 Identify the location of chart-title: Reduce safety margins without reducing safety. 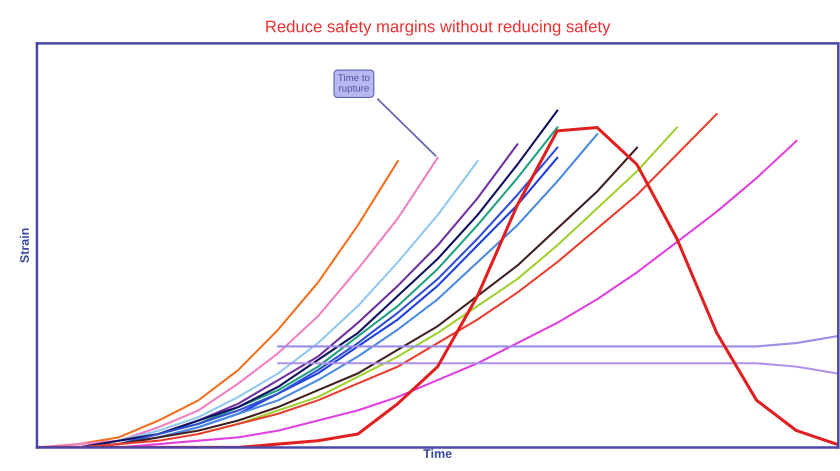
(438, 28).